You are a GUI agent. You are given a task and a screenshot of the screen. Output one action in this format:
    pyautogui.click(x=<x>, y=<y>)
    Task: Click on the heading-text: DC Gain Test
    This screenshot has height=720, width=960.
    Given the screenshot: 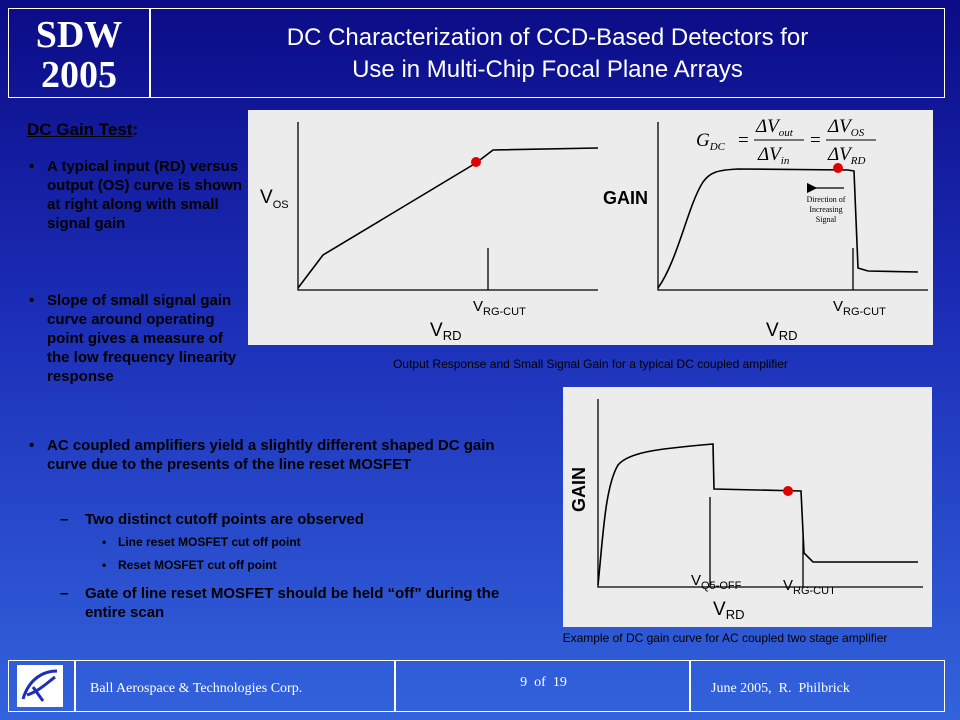 What is the action you would take?
    pyautogui.click(x=80, y=129)
    